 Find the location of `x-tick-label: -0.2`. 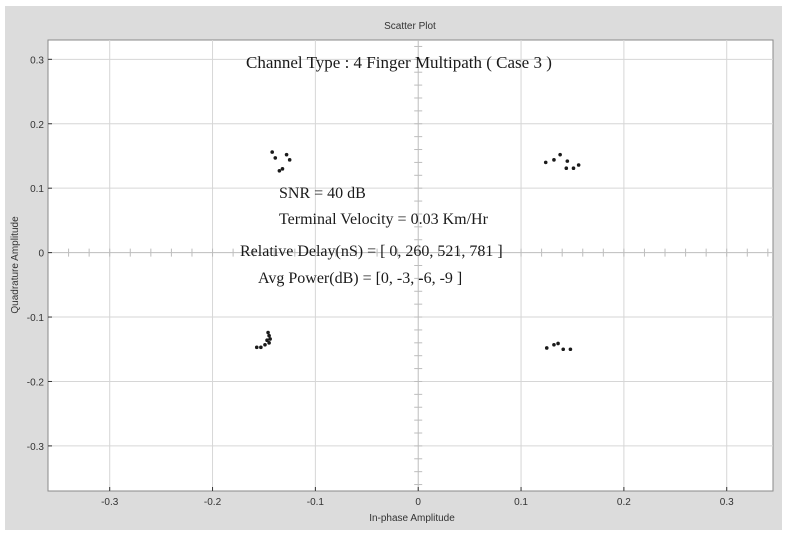

x-tick-label: -0.2 is located at coordinates (213, 502).